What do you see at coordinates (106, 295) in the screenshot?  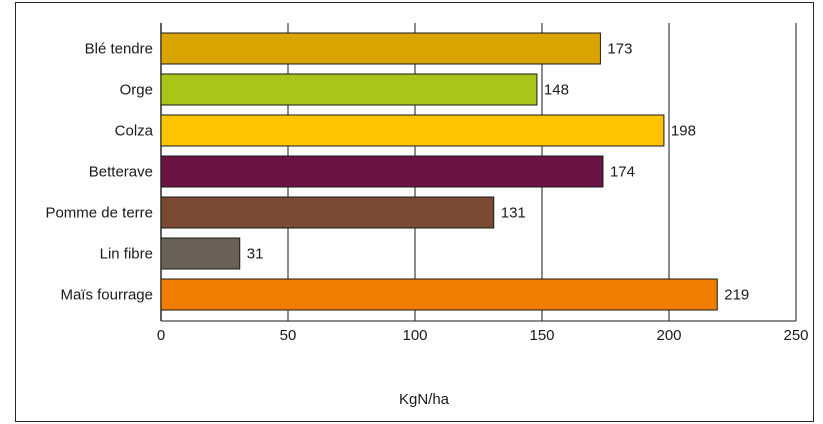 I see `category-label-6: Maïs fourrage` at bounding box center [106, 295].